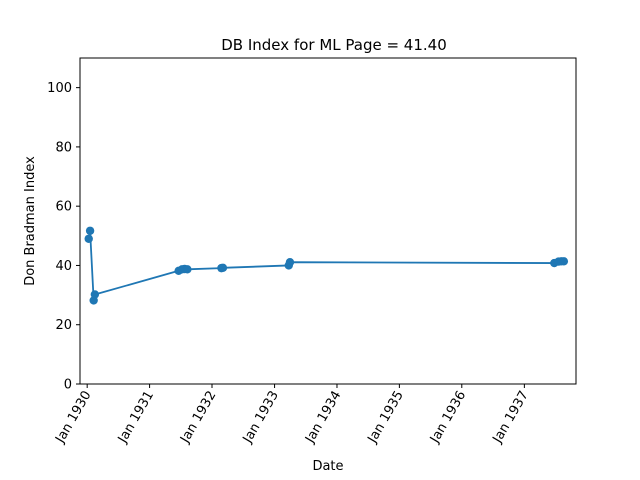 The image size is (640, 480). What do you see at coordinates (59, 88) in the screenshot?
I see `y-tick-label: 100` at bounding box center [59, 88].